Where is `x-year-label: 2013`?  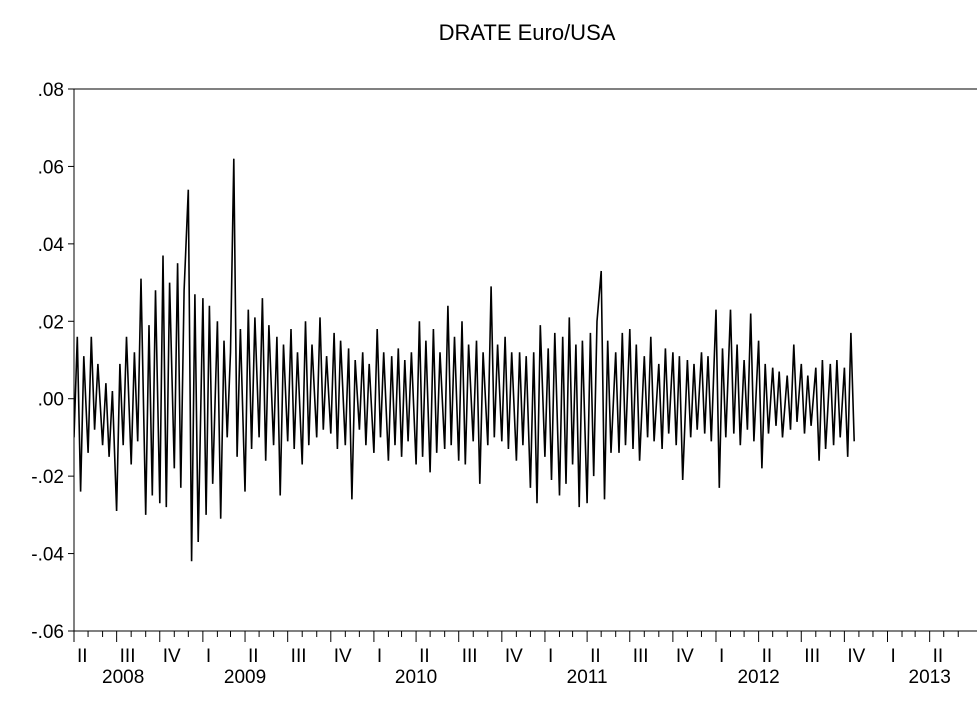
x-year-label: 2013 is located at coordinates (930, 677).